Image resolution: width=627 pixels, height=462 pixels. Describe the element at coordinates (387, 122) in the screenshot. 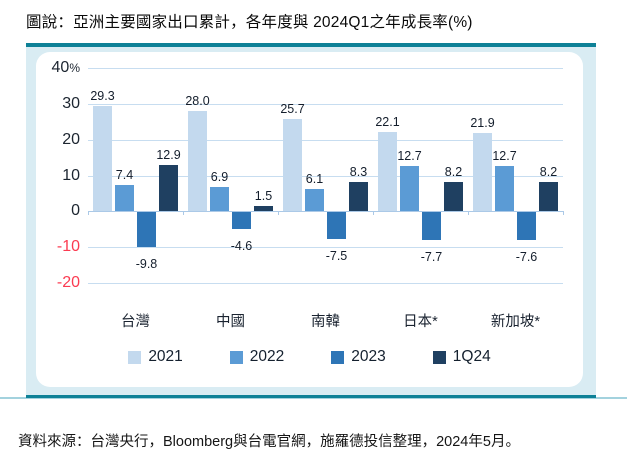

I see `value-label: 22.1` at that location.